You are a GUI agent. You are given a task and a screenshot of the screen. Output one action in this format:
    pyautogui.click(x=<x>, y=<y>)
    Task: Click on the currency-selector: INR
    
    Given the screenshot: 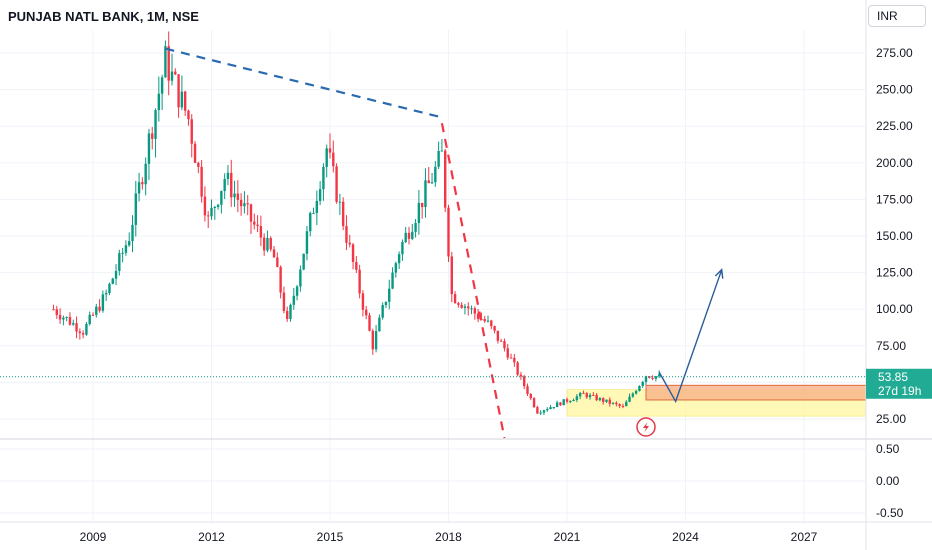 What is the action you would take?
    pyautogui.click(x=897, y=16)
    